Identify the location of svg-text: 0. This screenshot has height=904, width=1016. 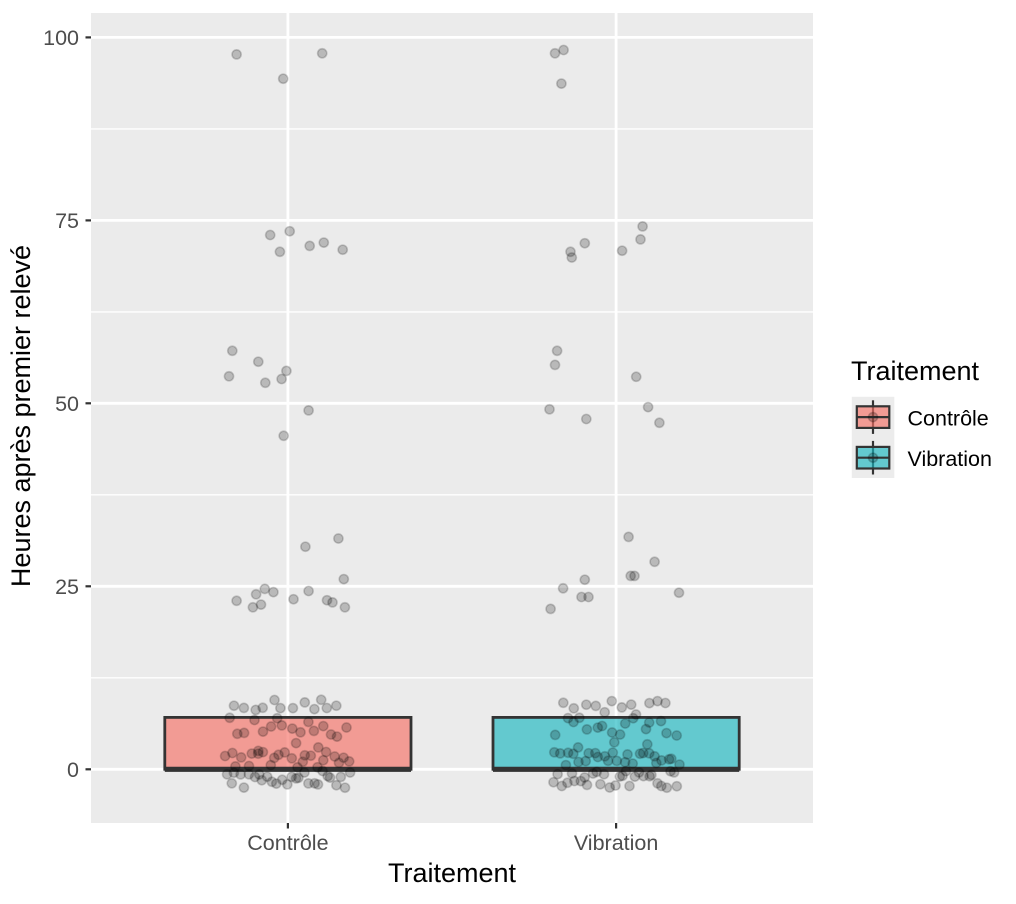
(73, 770).